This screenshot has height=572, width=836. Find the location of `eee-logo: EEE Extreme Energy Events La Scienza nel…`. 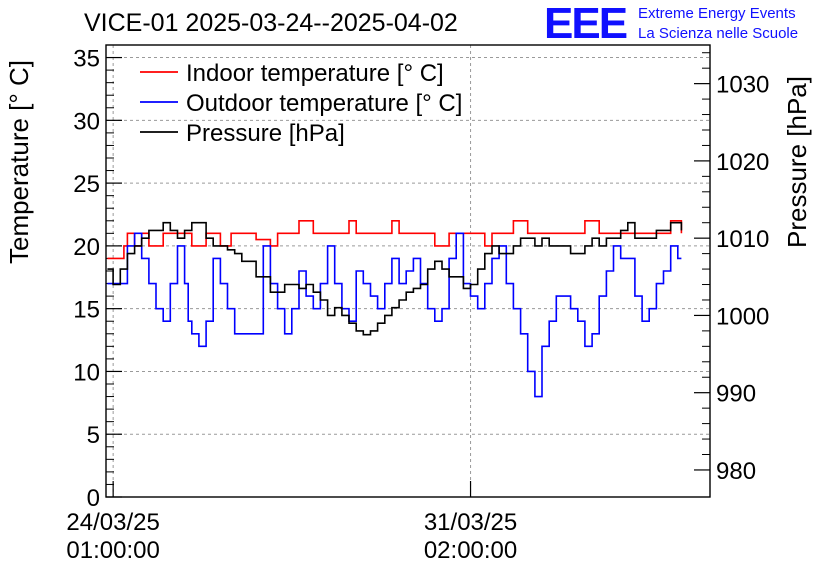

eee-logo: EEE Extreme Energy Events La Scienza nel… is located at coordinates (689, 24).